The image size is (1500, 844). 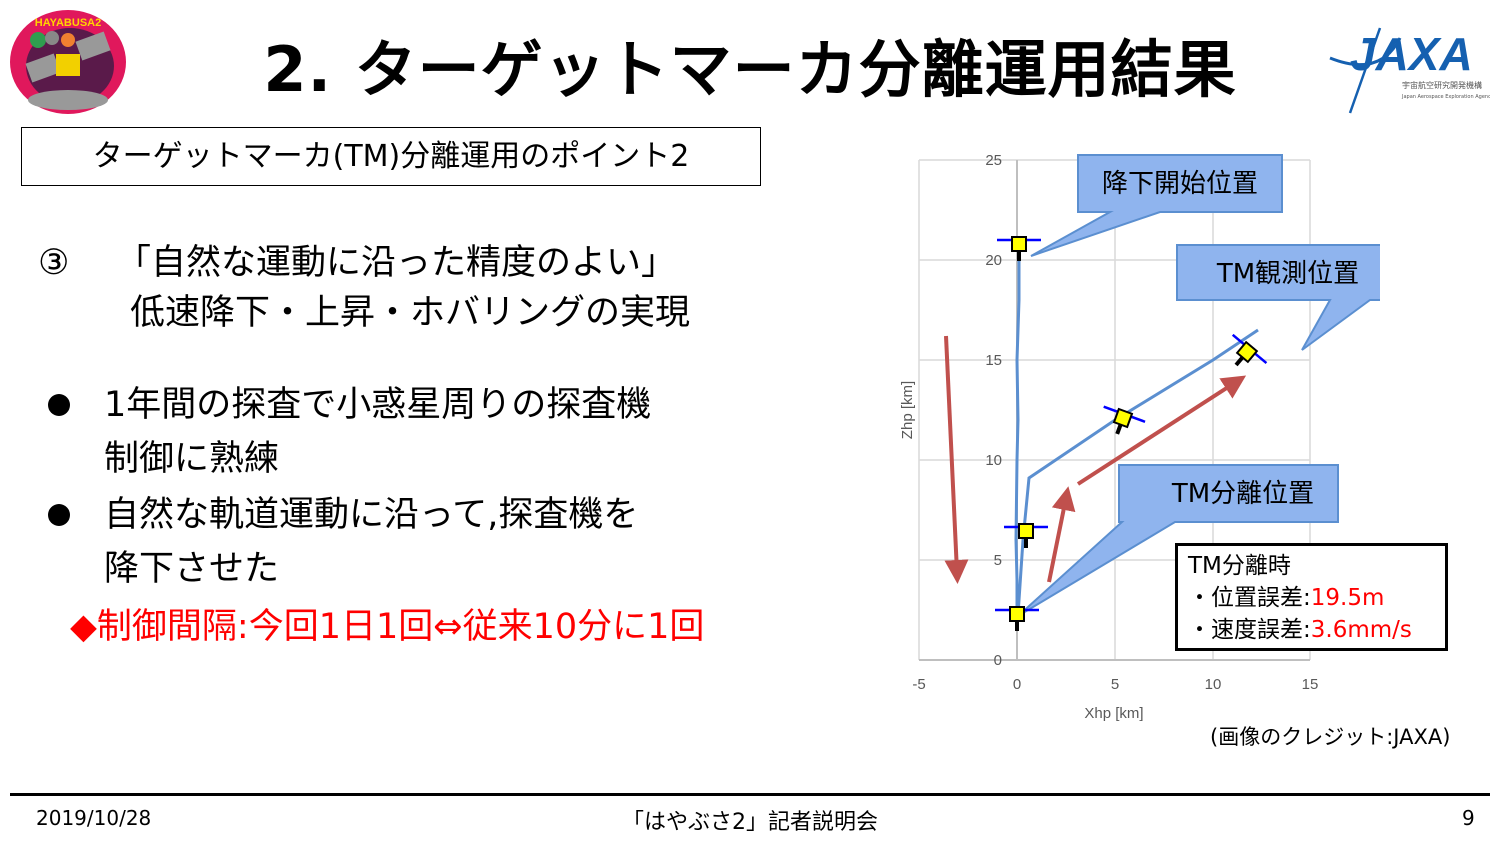 I want to click on svg-text: TM分離位置, so click(x=1242, y=494).